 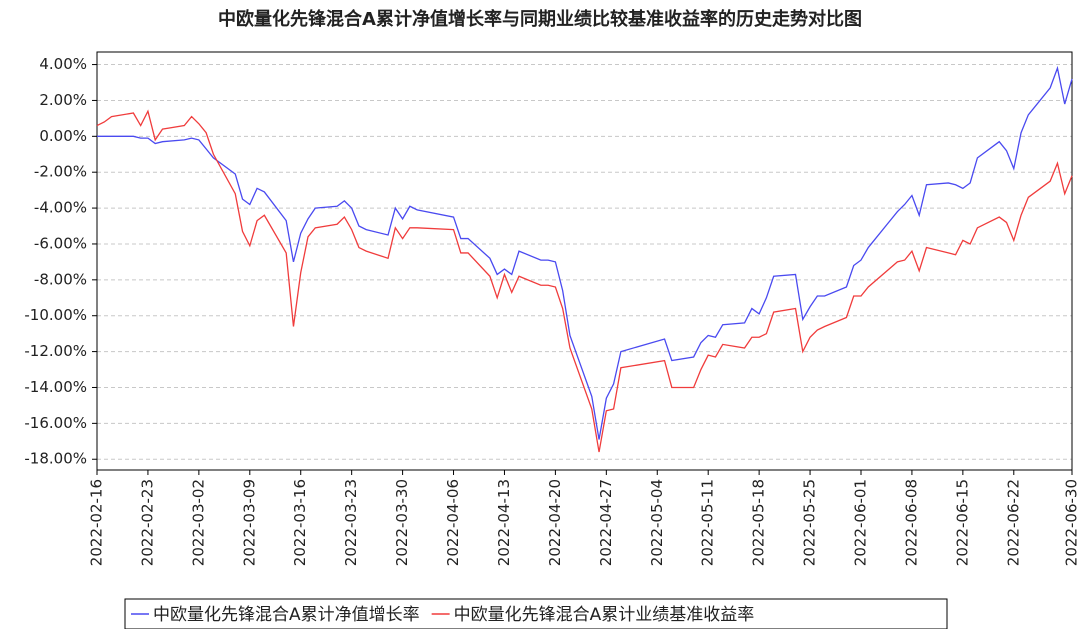 I want to click on y-tick-label: -10.00%, so click(x=55, y=315).